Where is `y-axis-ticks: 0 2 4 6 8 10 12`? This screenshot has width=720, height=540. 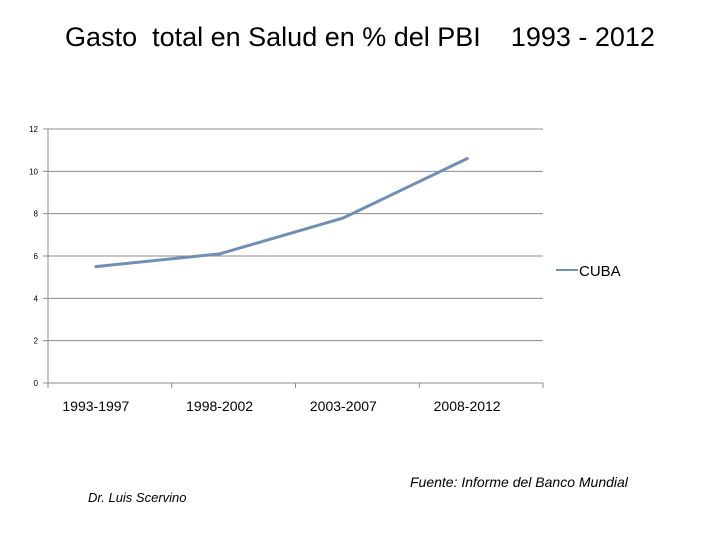
y-axis-ticks: 0 2 4 6 8 10 12 is located at coordinates (38, 256).